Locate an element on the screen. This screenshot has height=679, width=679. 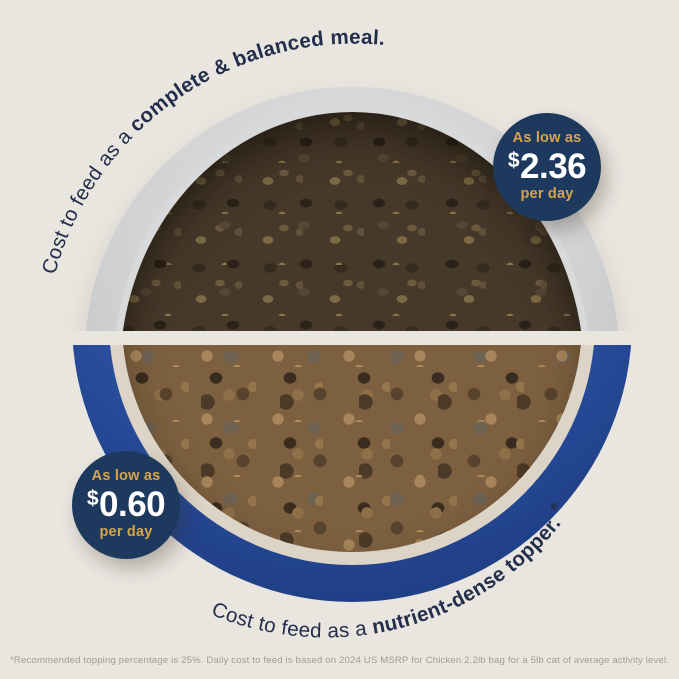
price-badge-topper: As low as $0.60 per day is located at coordinates (126, 505).